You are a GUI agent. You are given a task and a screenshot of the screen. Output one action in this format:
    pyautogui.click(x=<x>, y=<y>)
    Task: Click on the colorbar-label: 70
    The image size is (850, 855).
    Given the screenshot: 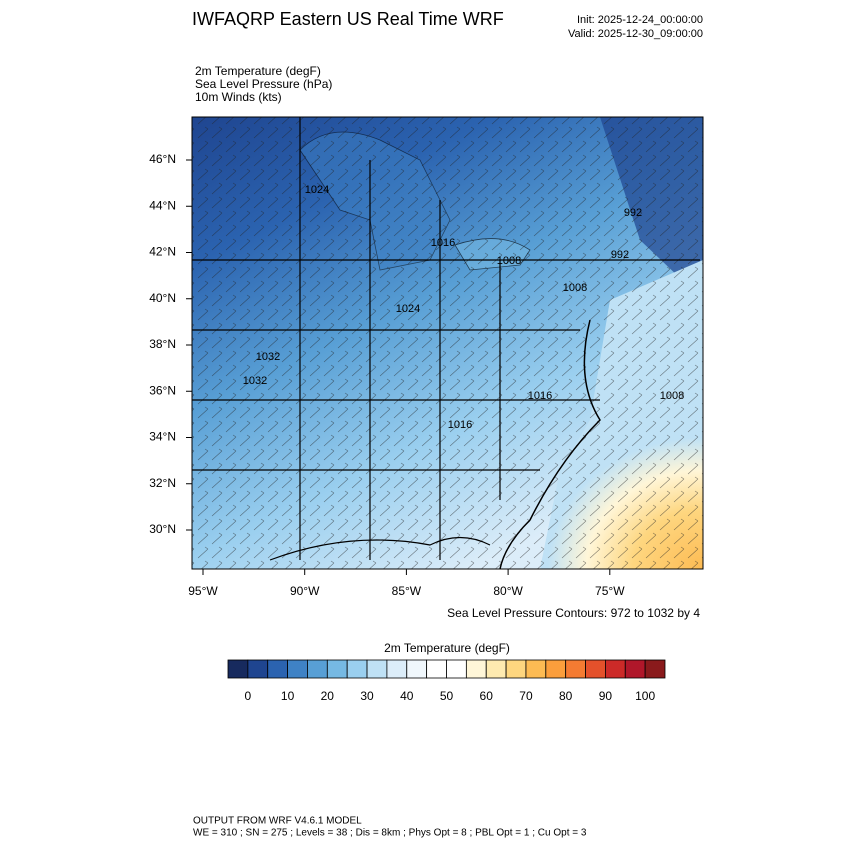 What is the action you would take?
    pyautogui.click(x=526, y=696)
    